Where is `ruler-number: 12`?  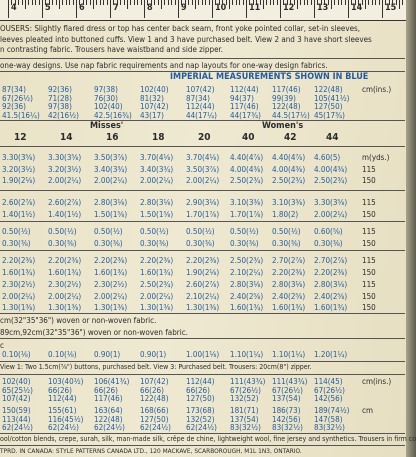 ruler-number: 12 is located at coordinates (289, 8).